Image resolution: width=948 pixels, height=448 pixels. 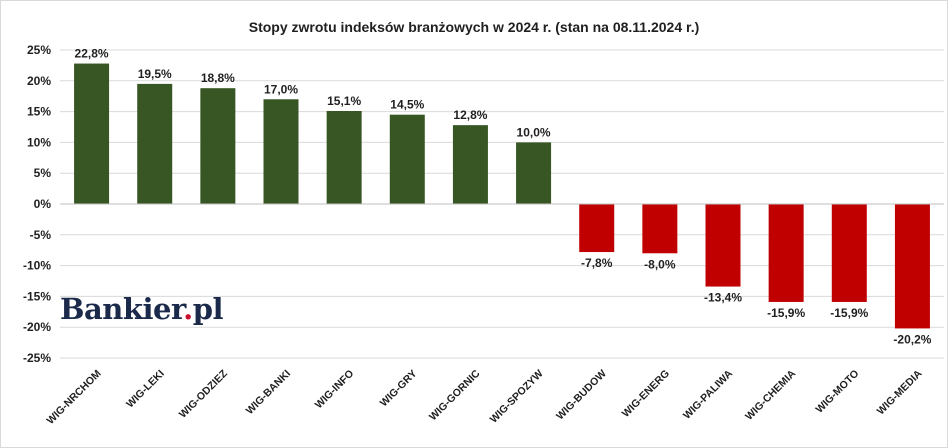 What do you see at coordinates (37, 266) in the screenshot?
I see `y-tick-label: -10%` at bounding box center [37, 266].